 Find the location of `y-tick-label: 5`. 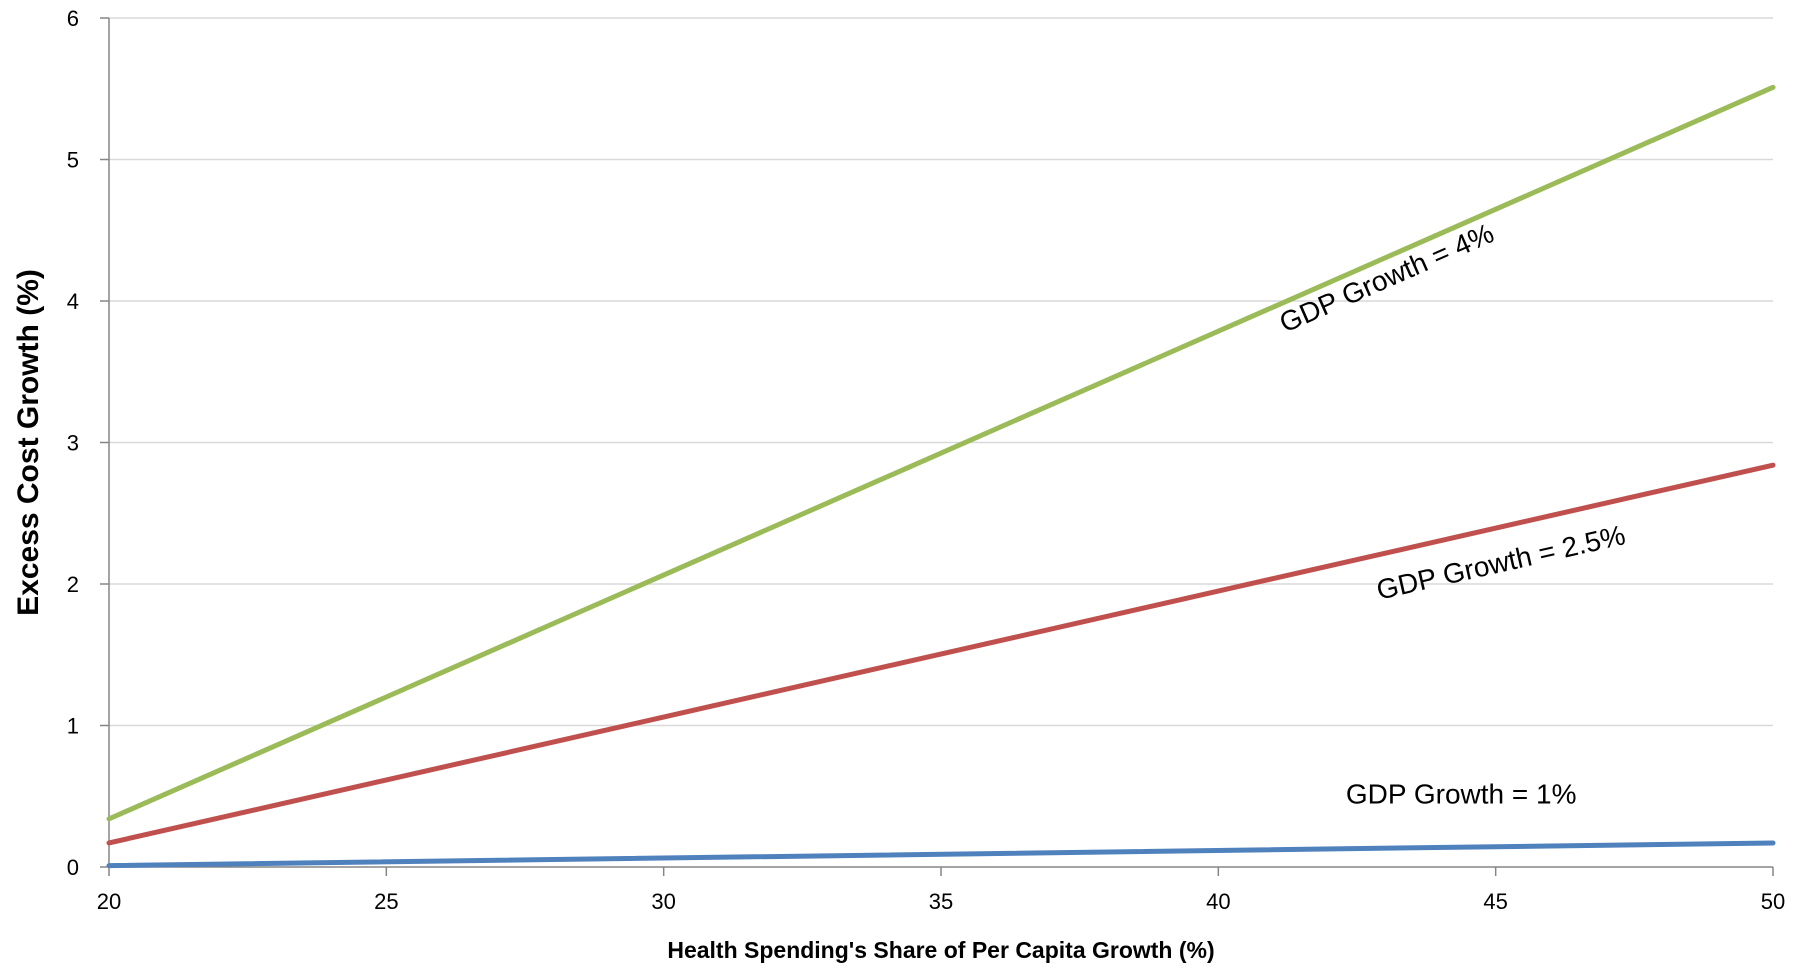

y-tick-label: 5 is located at coordinates (73, 160).